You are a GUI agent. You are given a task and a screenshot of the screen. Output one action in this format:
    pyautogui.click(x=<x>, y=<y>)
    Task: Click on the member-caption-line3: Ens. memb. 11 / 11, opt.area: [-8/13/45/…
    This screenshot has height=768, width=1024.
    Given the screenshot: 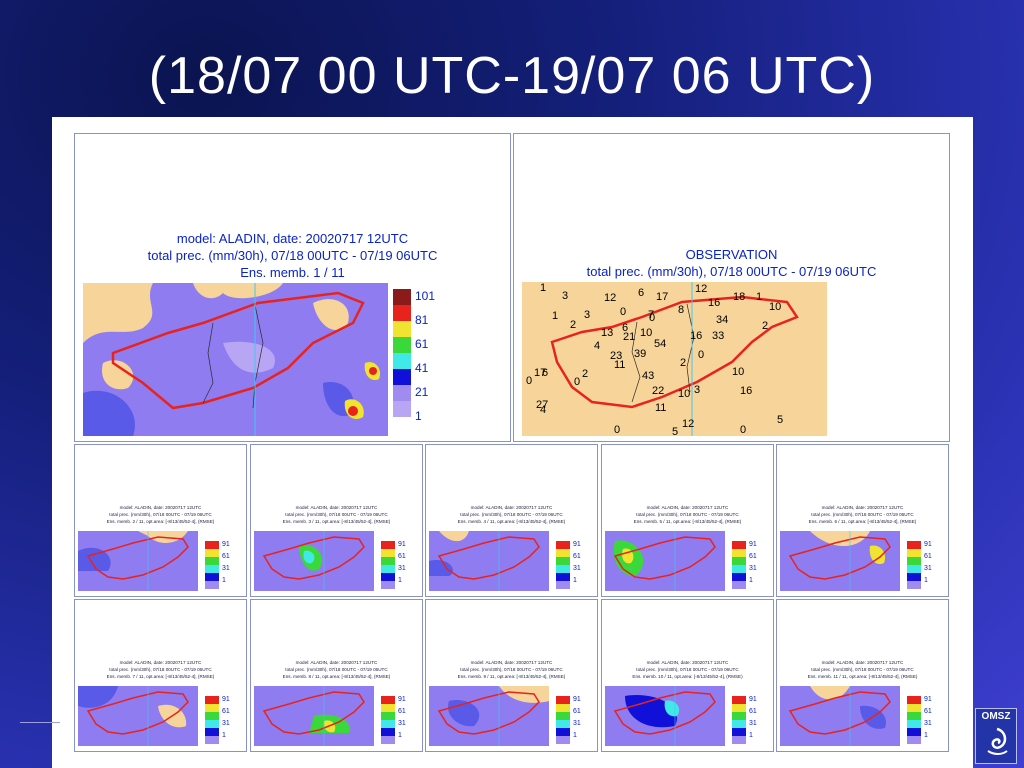 What is the action you would take?
    pyautogui.click(x=862, y=676)
    